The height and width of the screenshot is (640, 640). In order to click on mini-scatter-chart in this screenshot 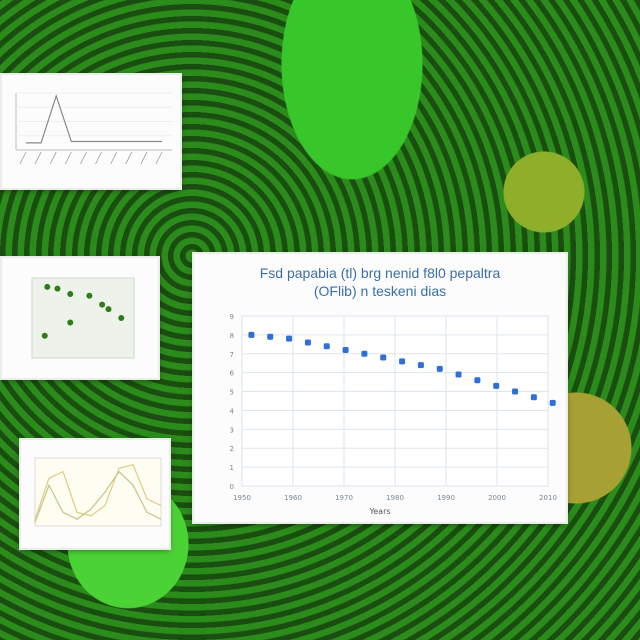, I will do `click(83, 318)`.